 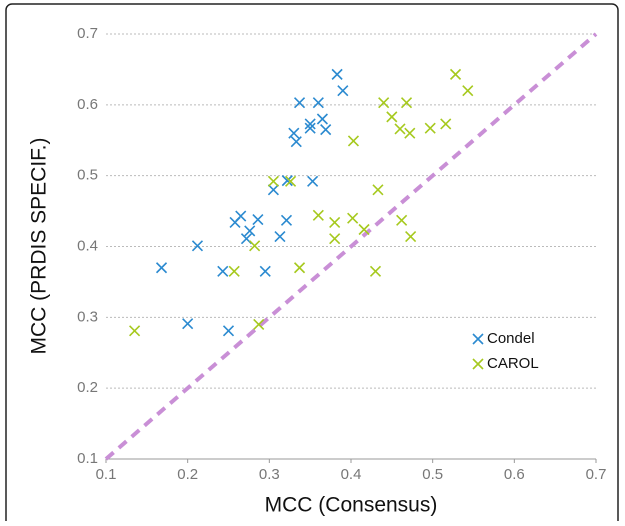 I want to click on x-tick-label: 0.4, so click(x=351, y=474).